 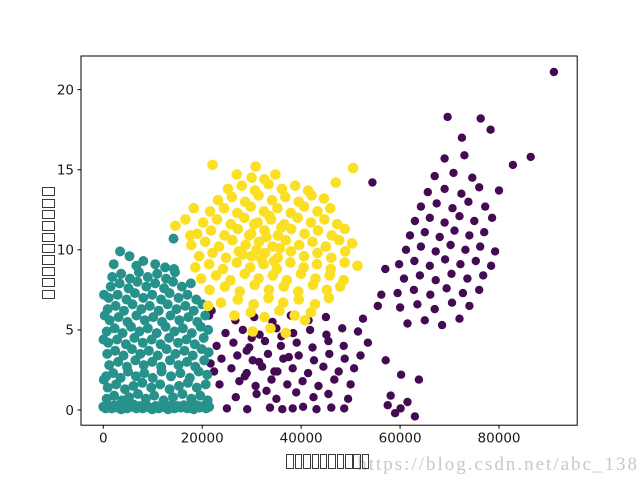 What do you see at coordinates (202, 439) in the screenshot?
I see `x-tick-label: 20000` at bounding box center [202, 439].